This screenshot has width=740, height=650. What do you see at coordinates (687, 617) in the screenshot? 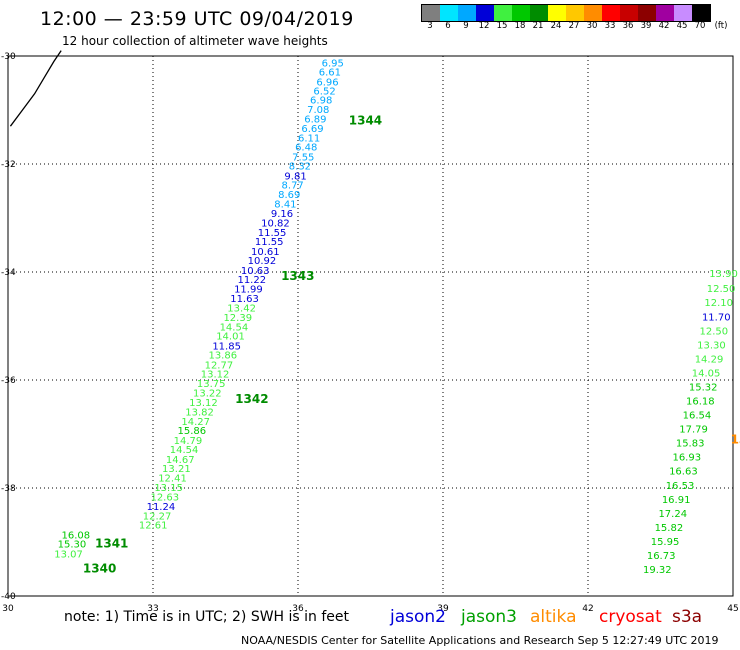
I see `satellite-legend-item: s3a` at bounding box center [687, 617].